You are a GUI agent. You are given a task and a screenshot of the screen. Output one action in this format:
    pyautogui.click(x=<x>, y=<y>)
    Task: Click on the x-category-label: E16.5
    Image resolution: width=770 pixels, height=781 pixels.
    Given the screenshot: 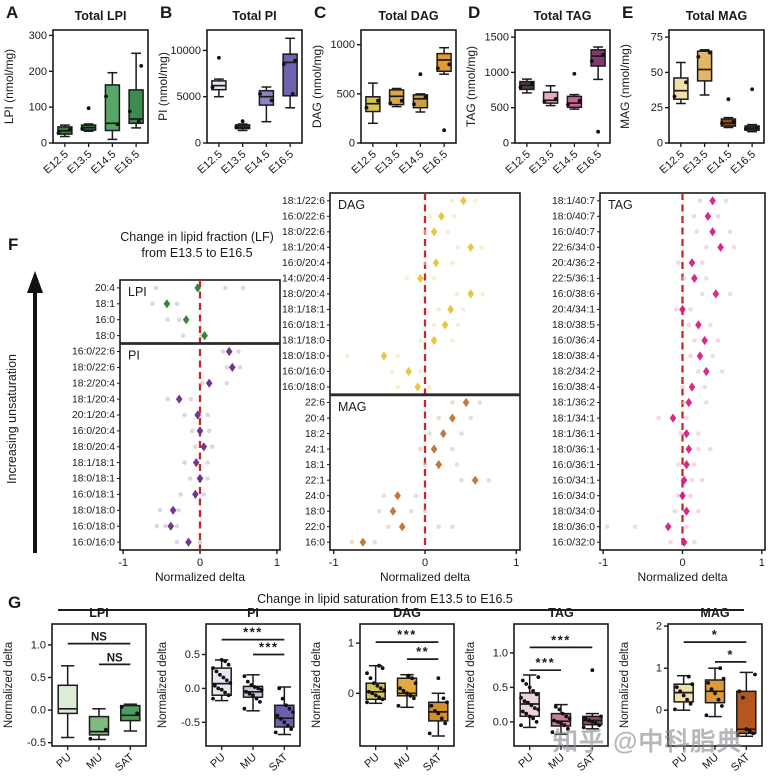 What is the action you would take?
    pyautogui.click(x=435, y=162)
    